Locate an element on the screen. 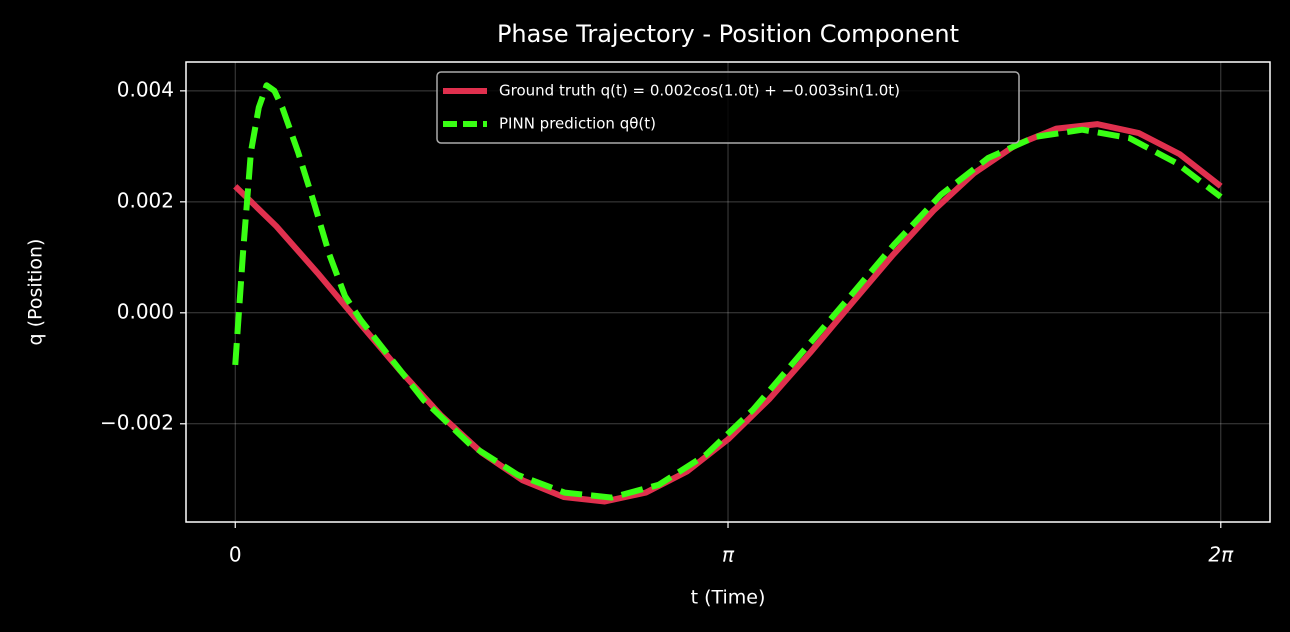 The height and width of the screenshot is (632, 1290). y-tick-label: 0.000 is located at coordinates (145, 311).